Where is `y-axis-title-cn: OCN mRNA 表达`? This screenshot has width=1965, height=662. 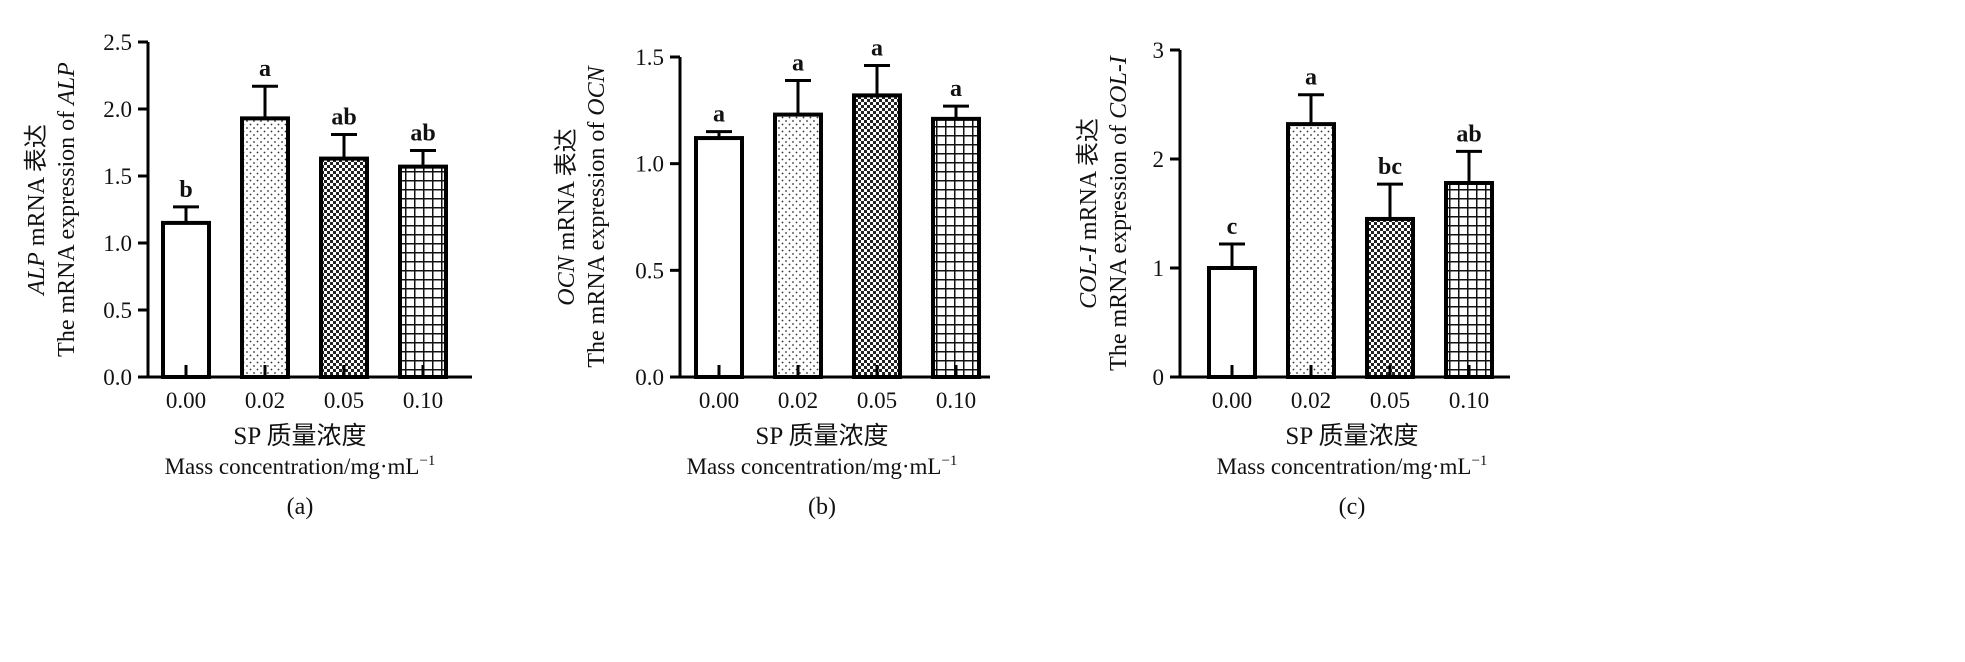 y-axis-title-cn: OCN mRNA 表达 is located at coordinates (566, 216).